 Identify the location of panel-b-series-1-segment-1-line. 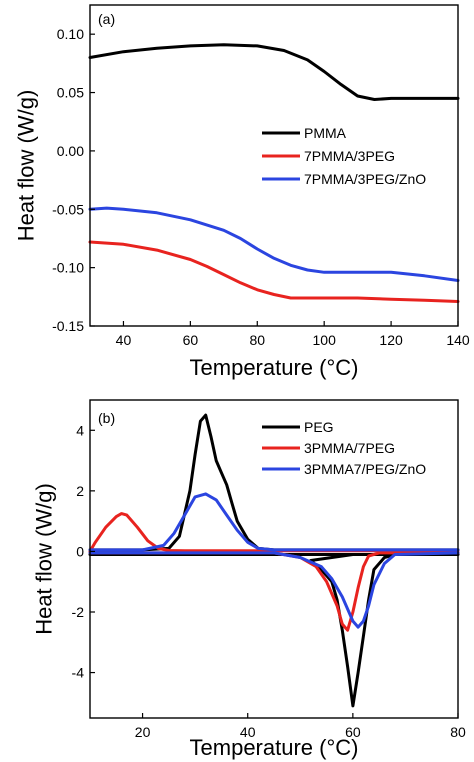
(274, 591).